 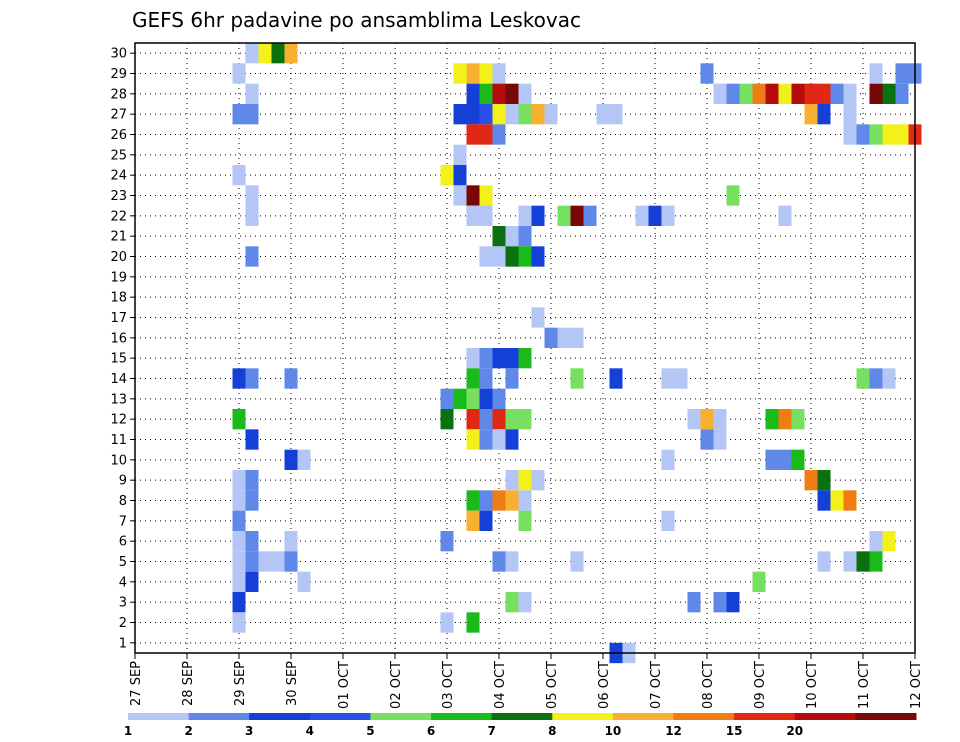 I want to click on y-tick-label: 22, so click(x=118, y=216).